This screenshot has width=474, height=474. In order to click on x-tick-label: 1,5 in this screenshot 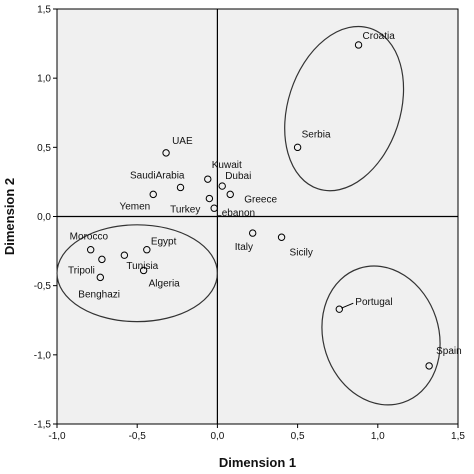, I will do `click(458, 436)`.